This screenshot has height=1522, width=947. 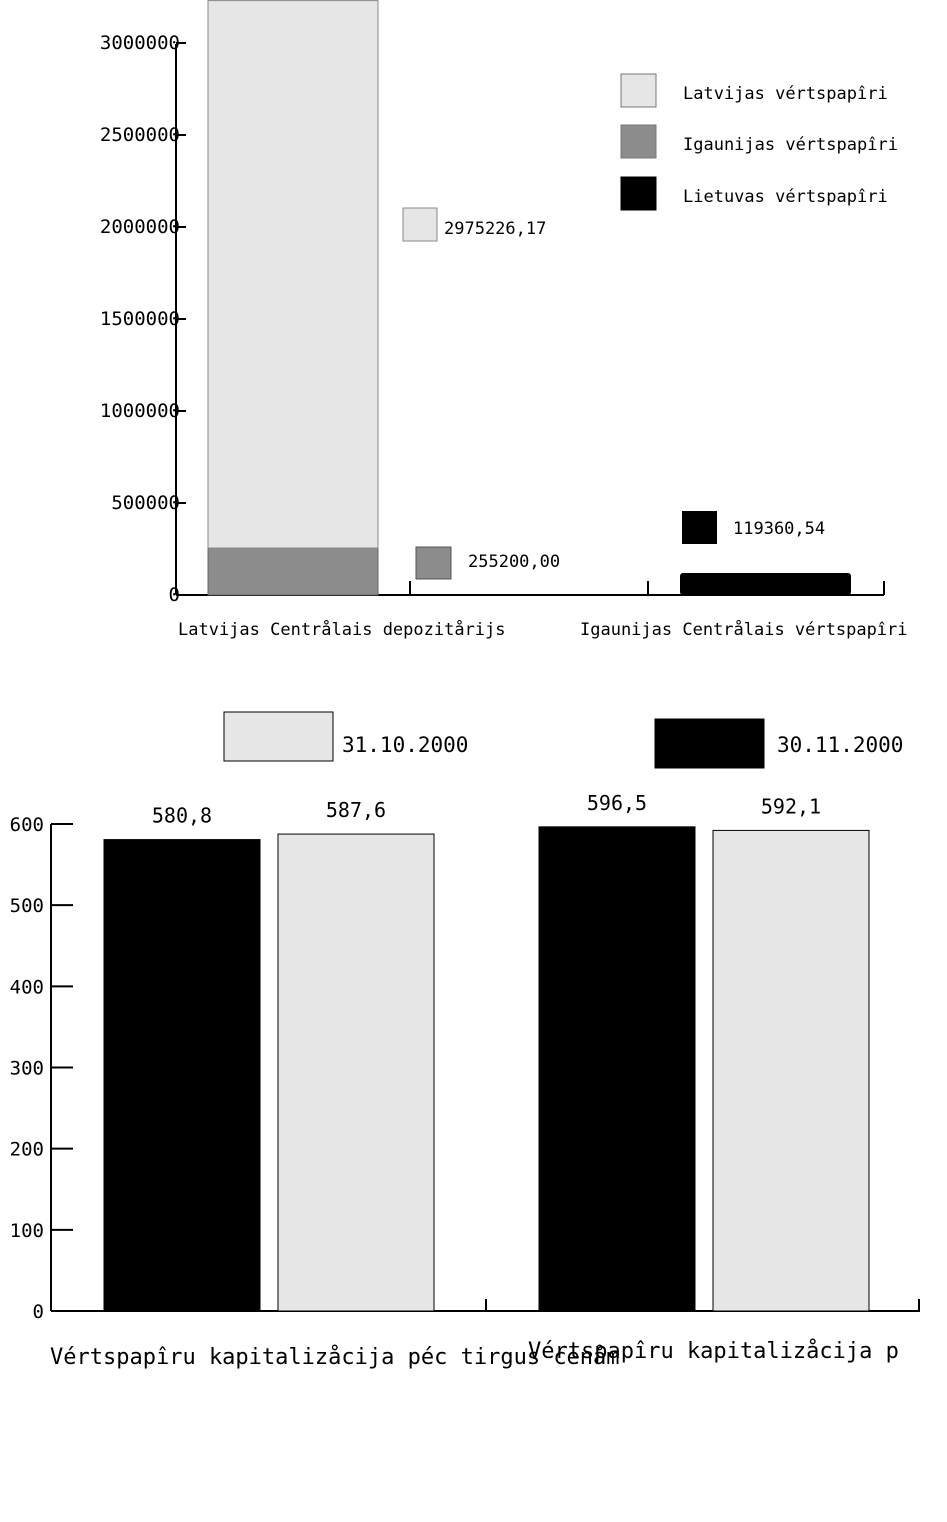 I want to click on bar-value-label: 592,1, so click(x=791, y=806).